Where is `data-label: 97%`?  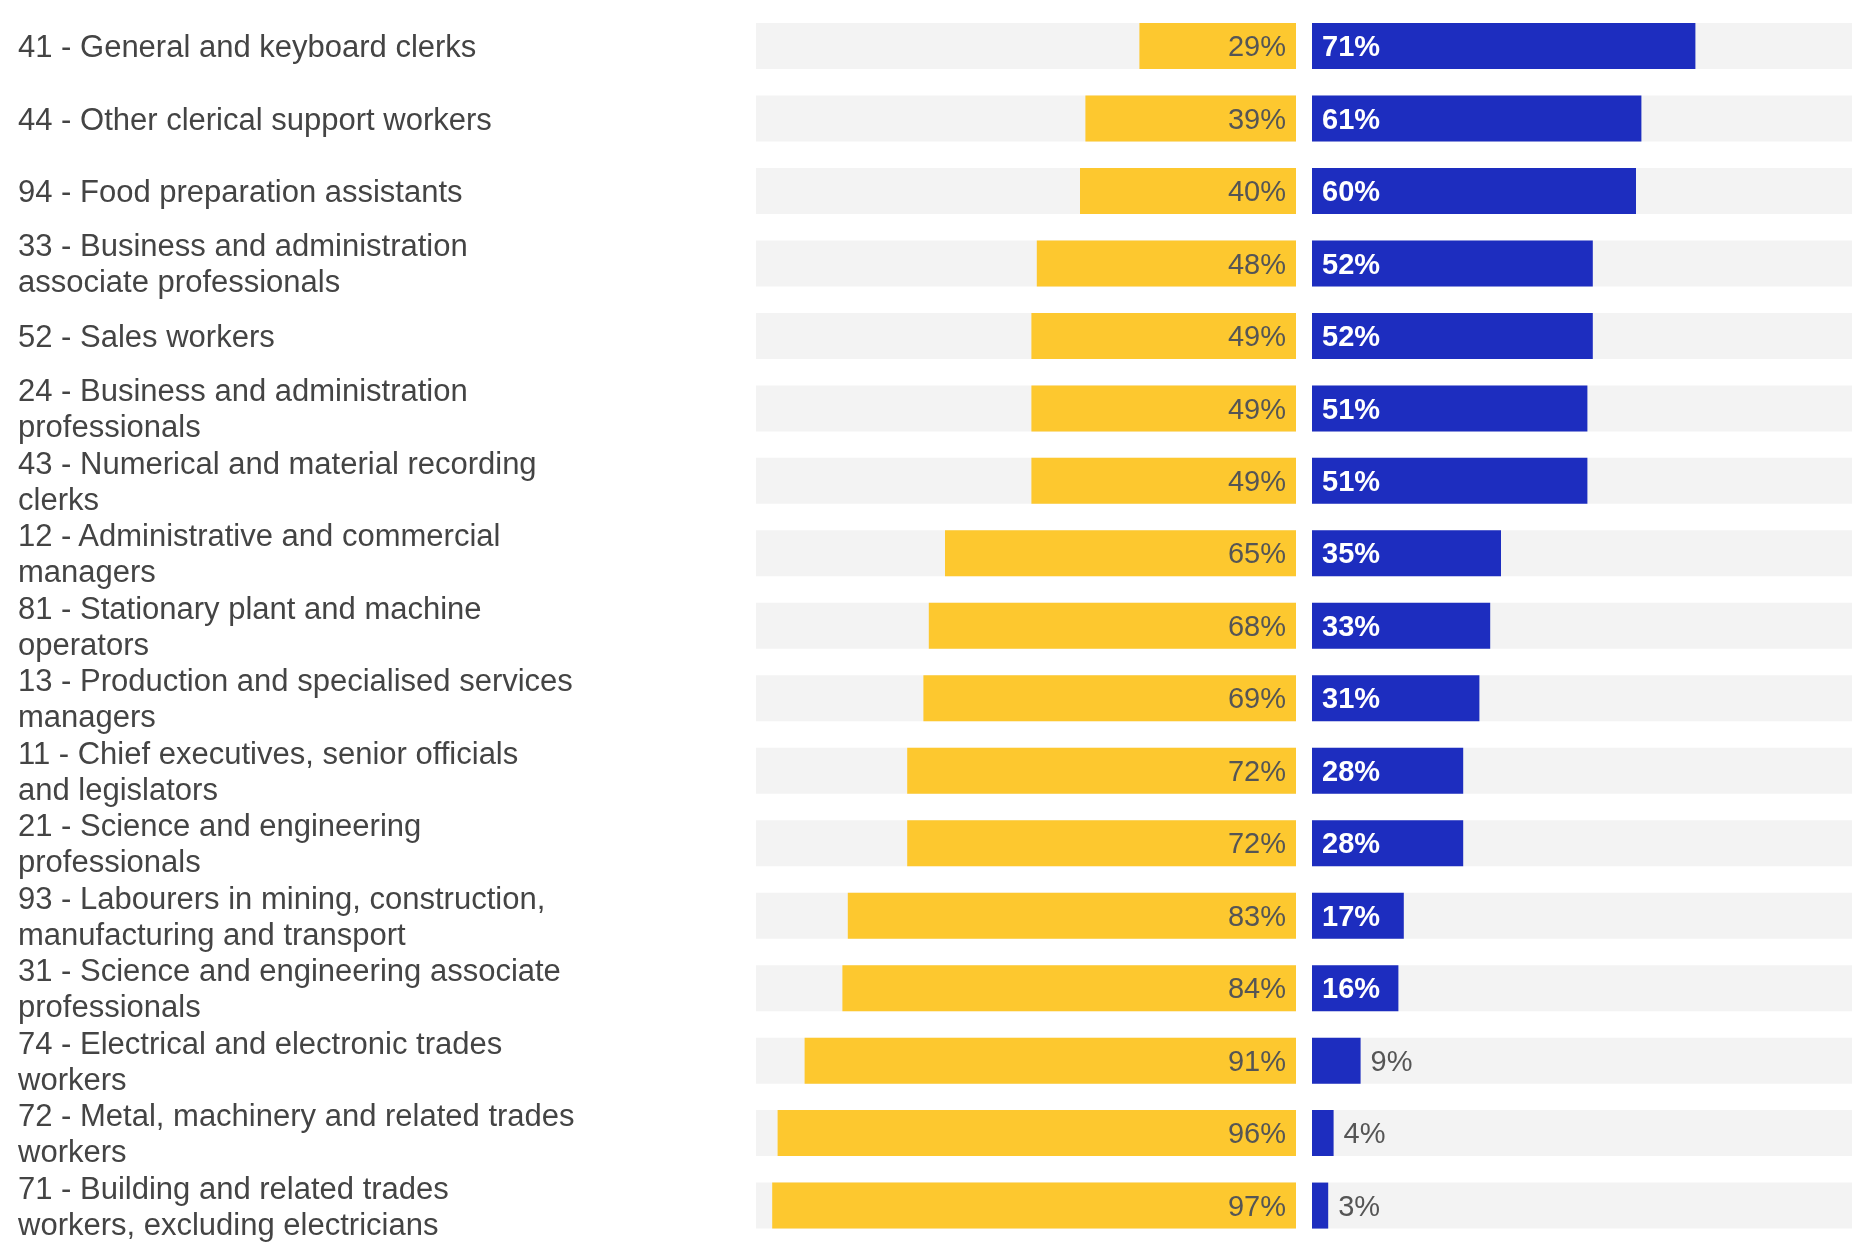
data-label: 97% is located at coordinates (1256, 1205).